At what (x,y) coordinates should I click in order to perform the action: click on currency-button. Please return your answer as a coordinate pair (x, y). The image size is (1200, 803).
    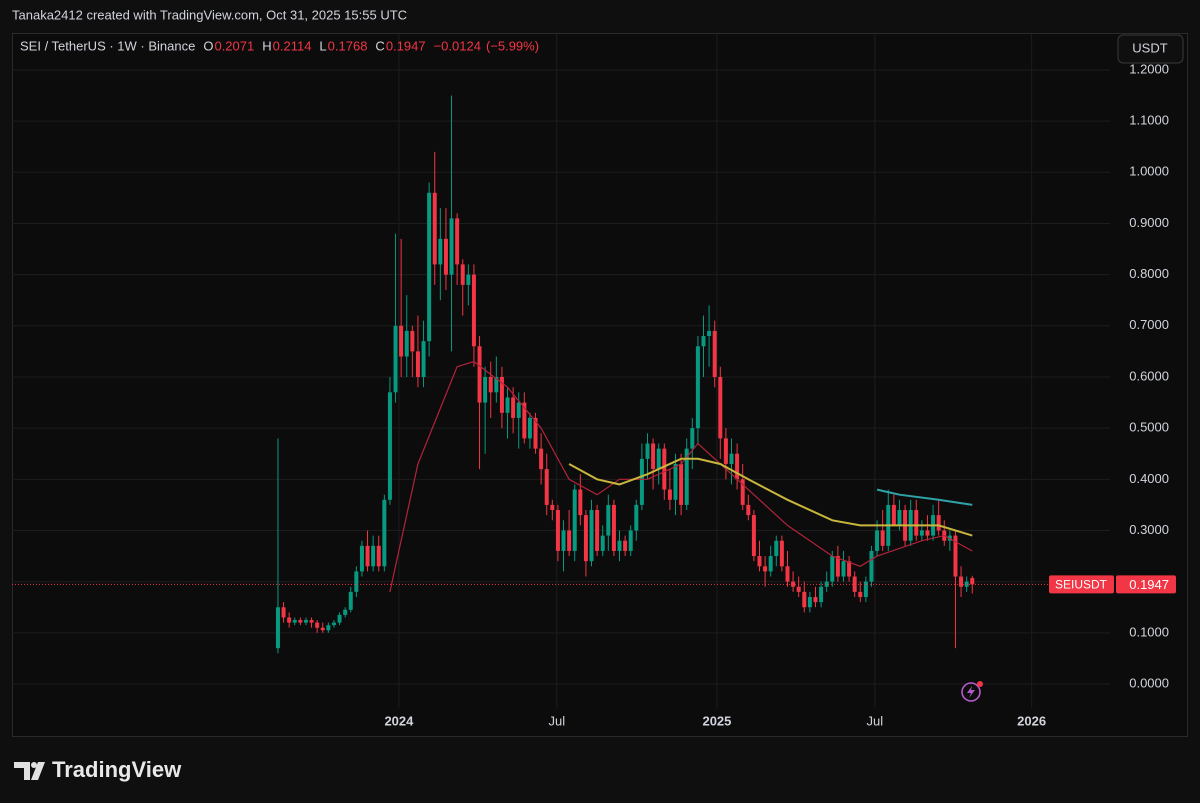
    Looking at the image, I should click on (1150, 49).